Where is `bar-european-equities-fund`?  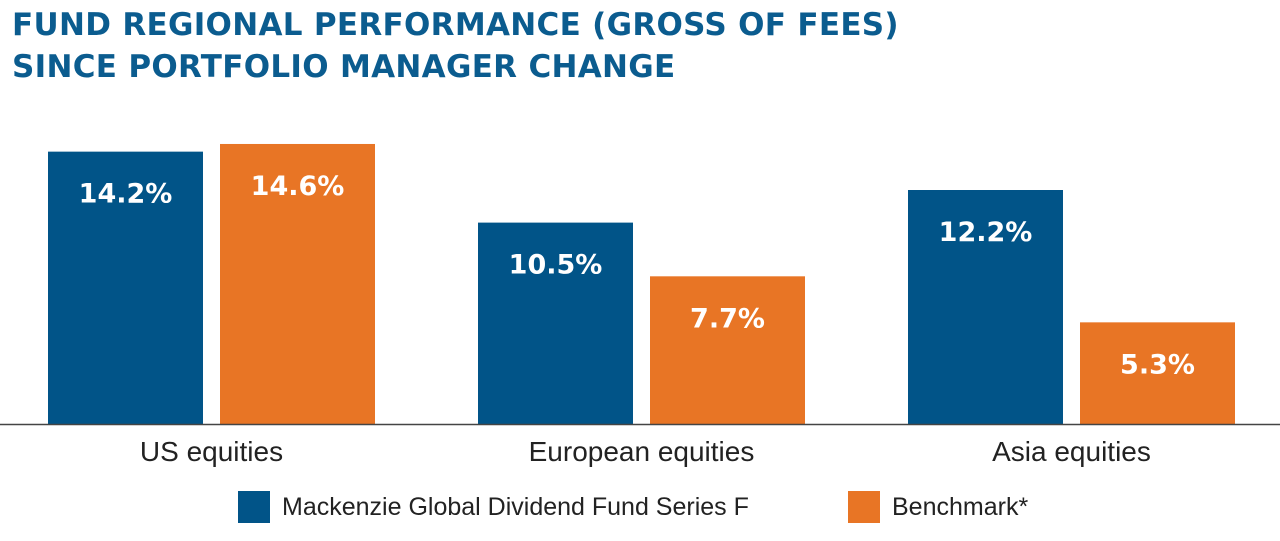 bar-european-equities-fund is located at coordinates (555, 323).